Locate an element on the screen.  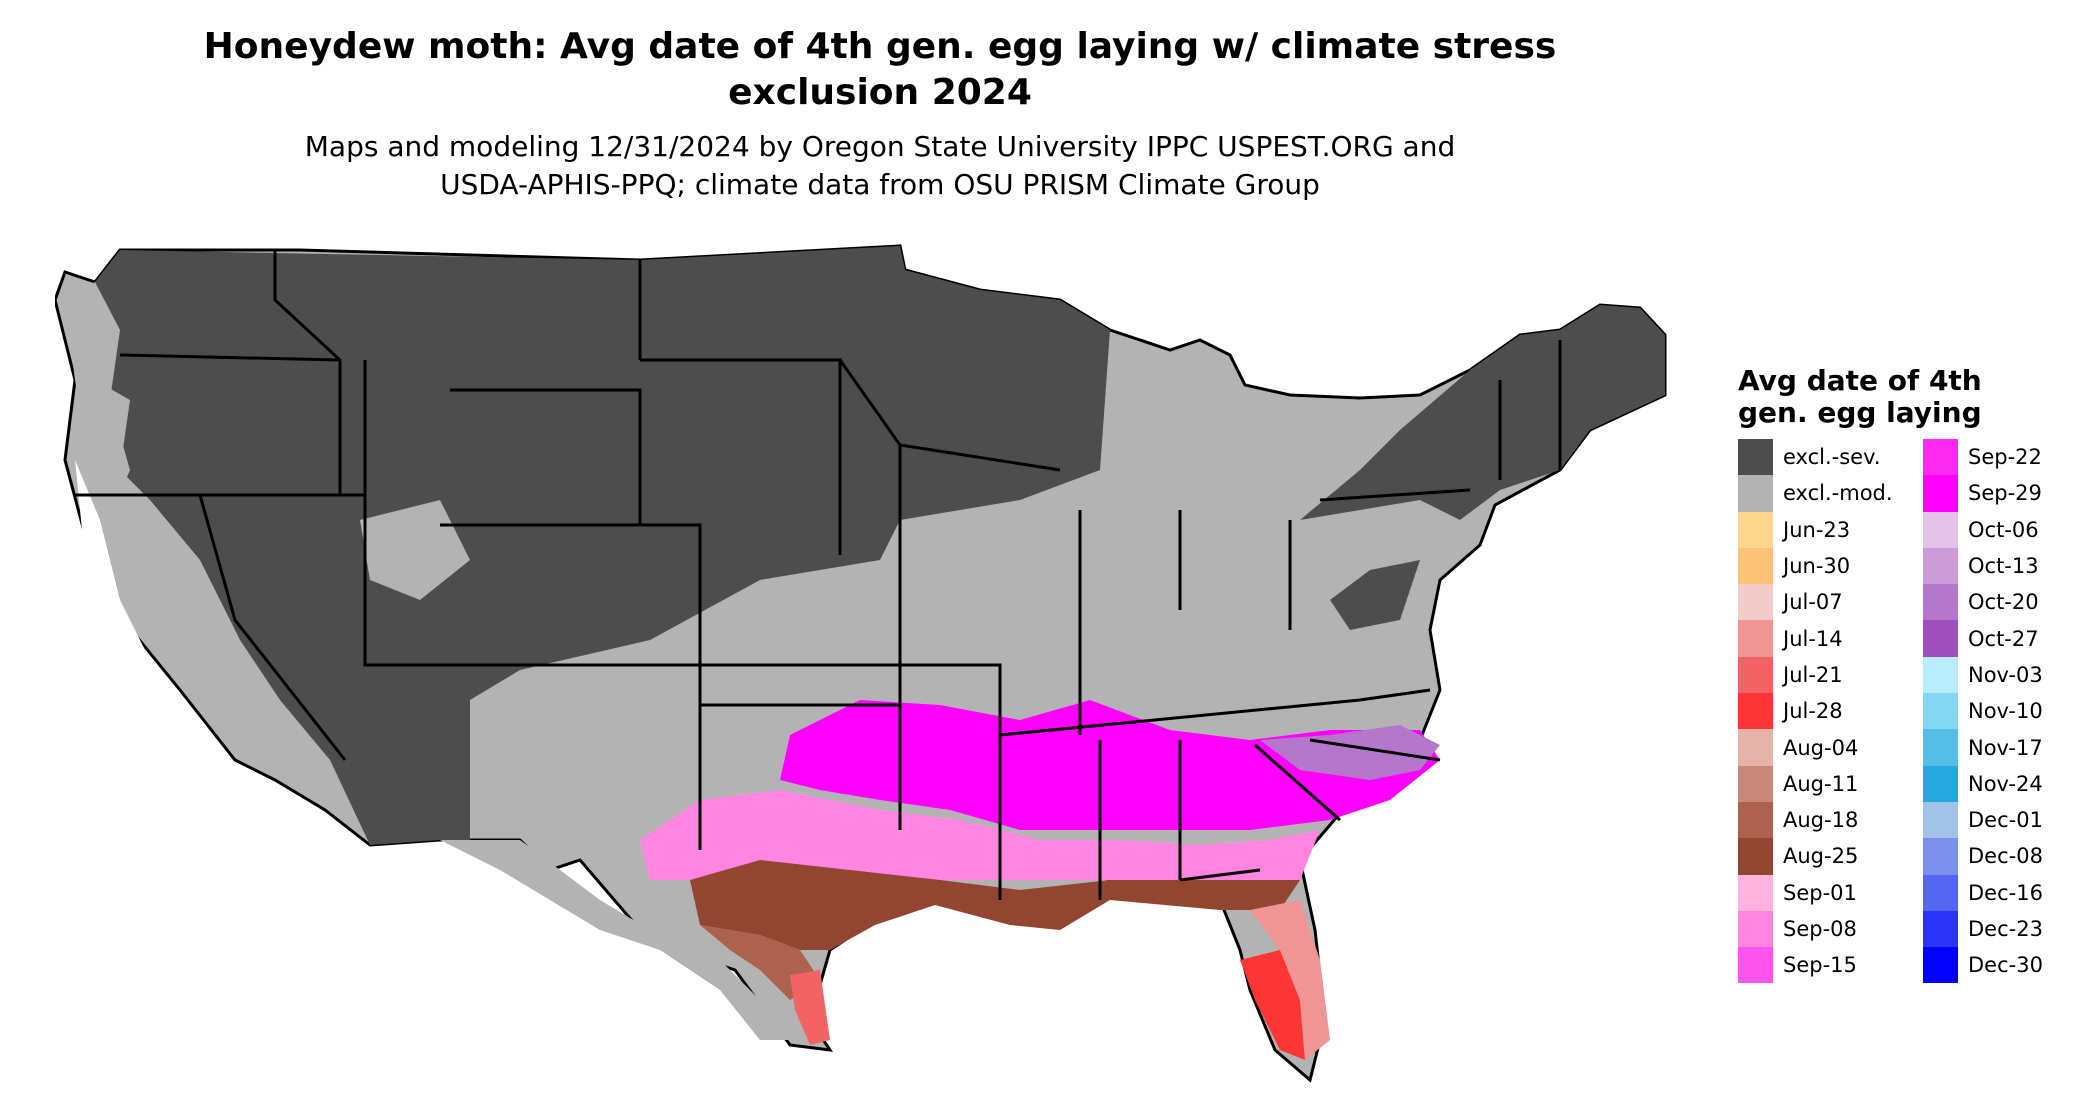
legend-item: Aug-18 is located at coordinates (1825, 820).